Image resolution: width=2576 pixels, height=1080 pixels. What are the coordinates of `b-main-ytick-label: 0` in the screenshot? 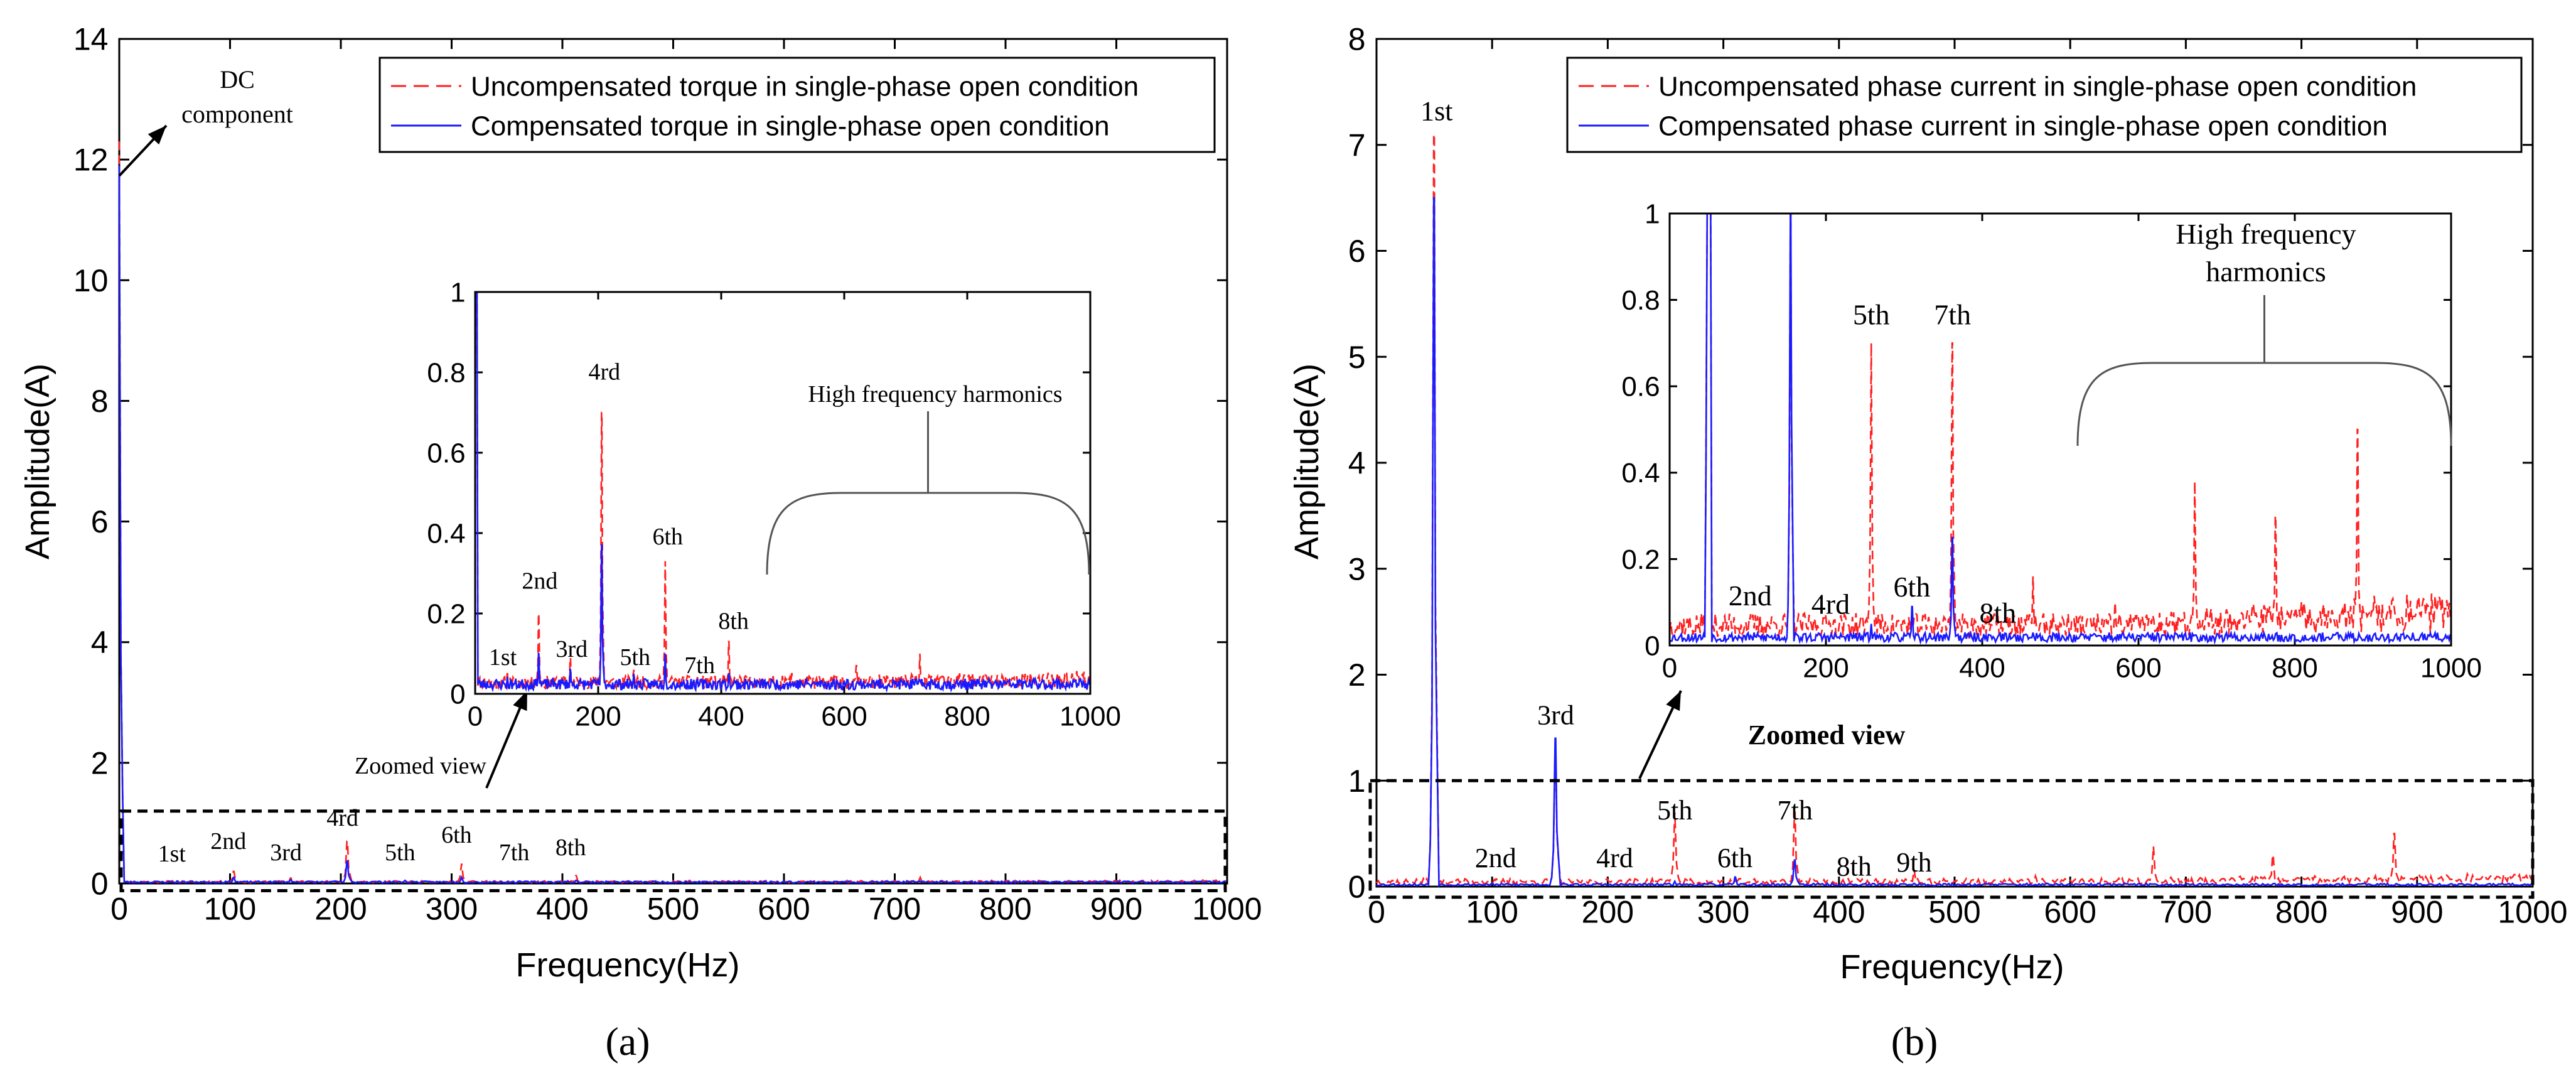 It's located at (1357, 887).